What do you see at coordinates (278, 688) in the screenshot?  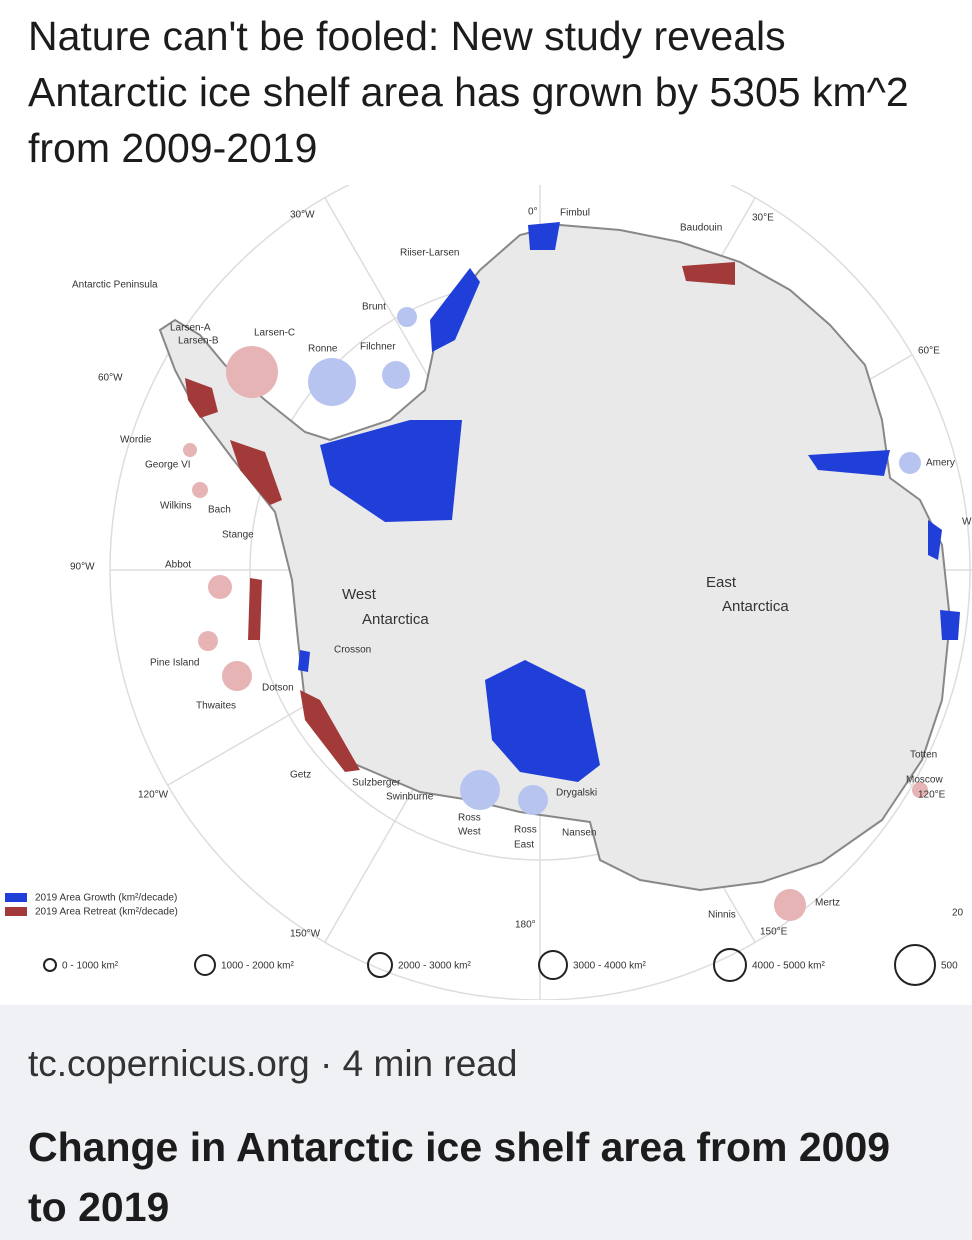 I see `map-label: Dotson` at bounding box center [278, 688].